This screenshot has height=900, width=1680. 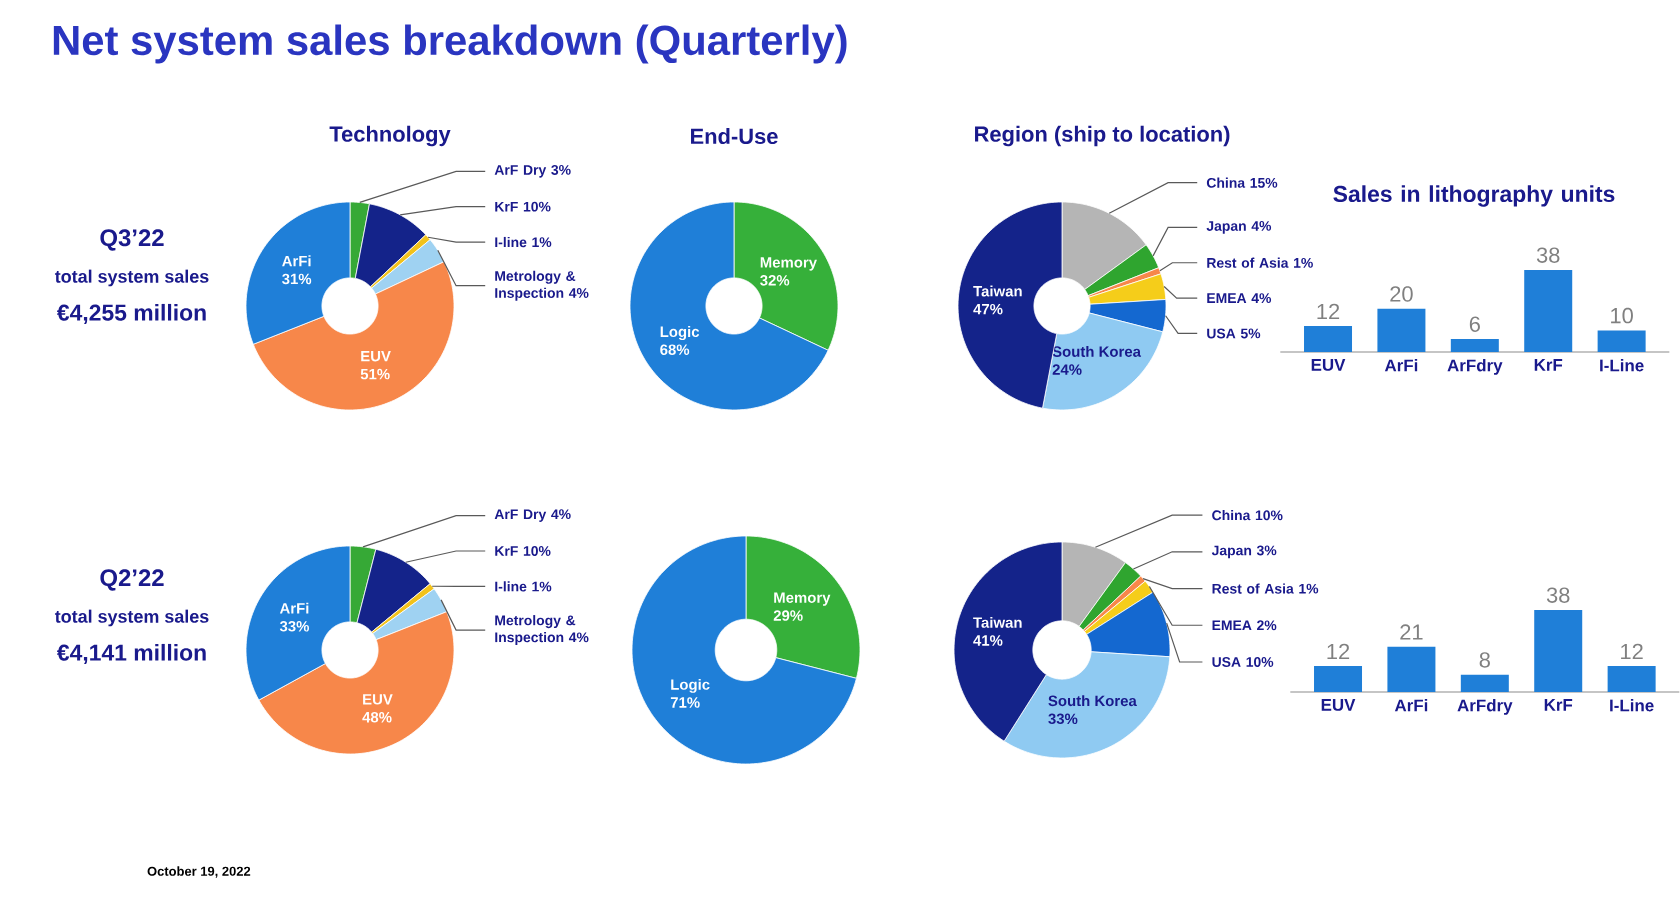 I want to click on chart-title: Region (ship to location), so click(x=1102, y=136).